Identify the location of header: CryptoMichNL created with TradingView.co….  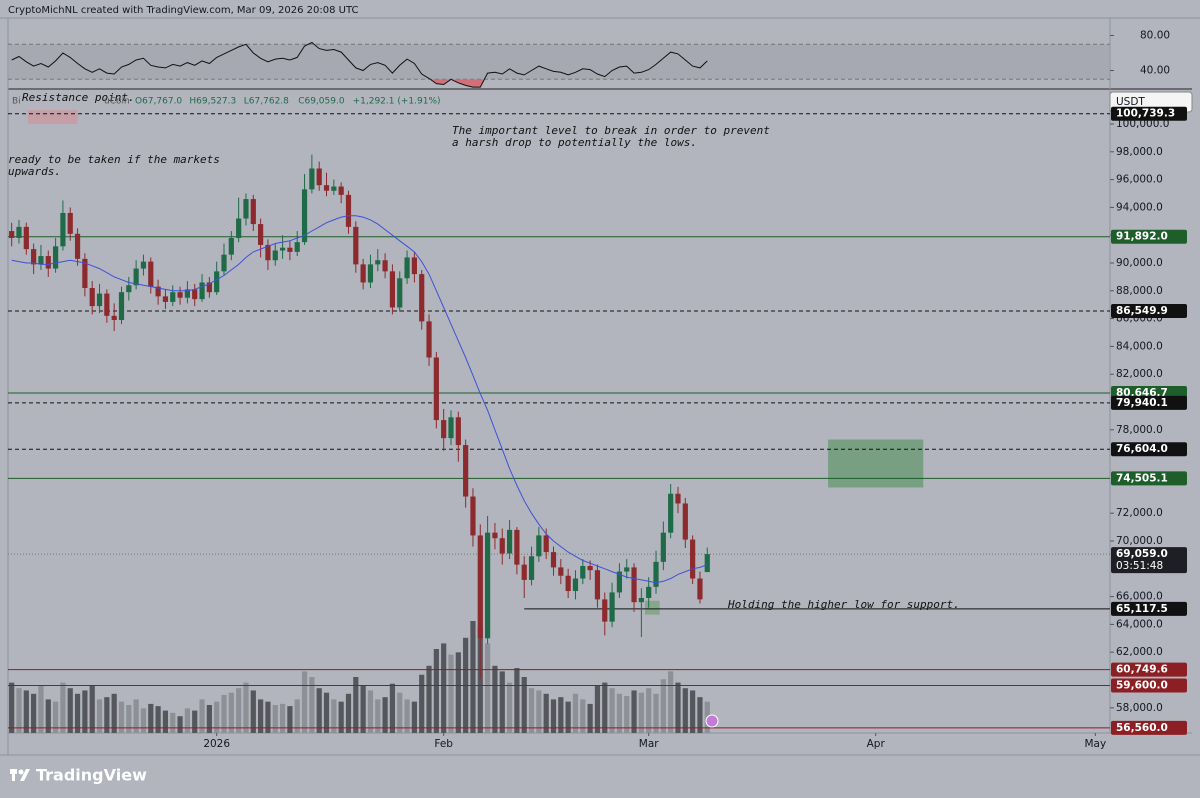
(183, 10).